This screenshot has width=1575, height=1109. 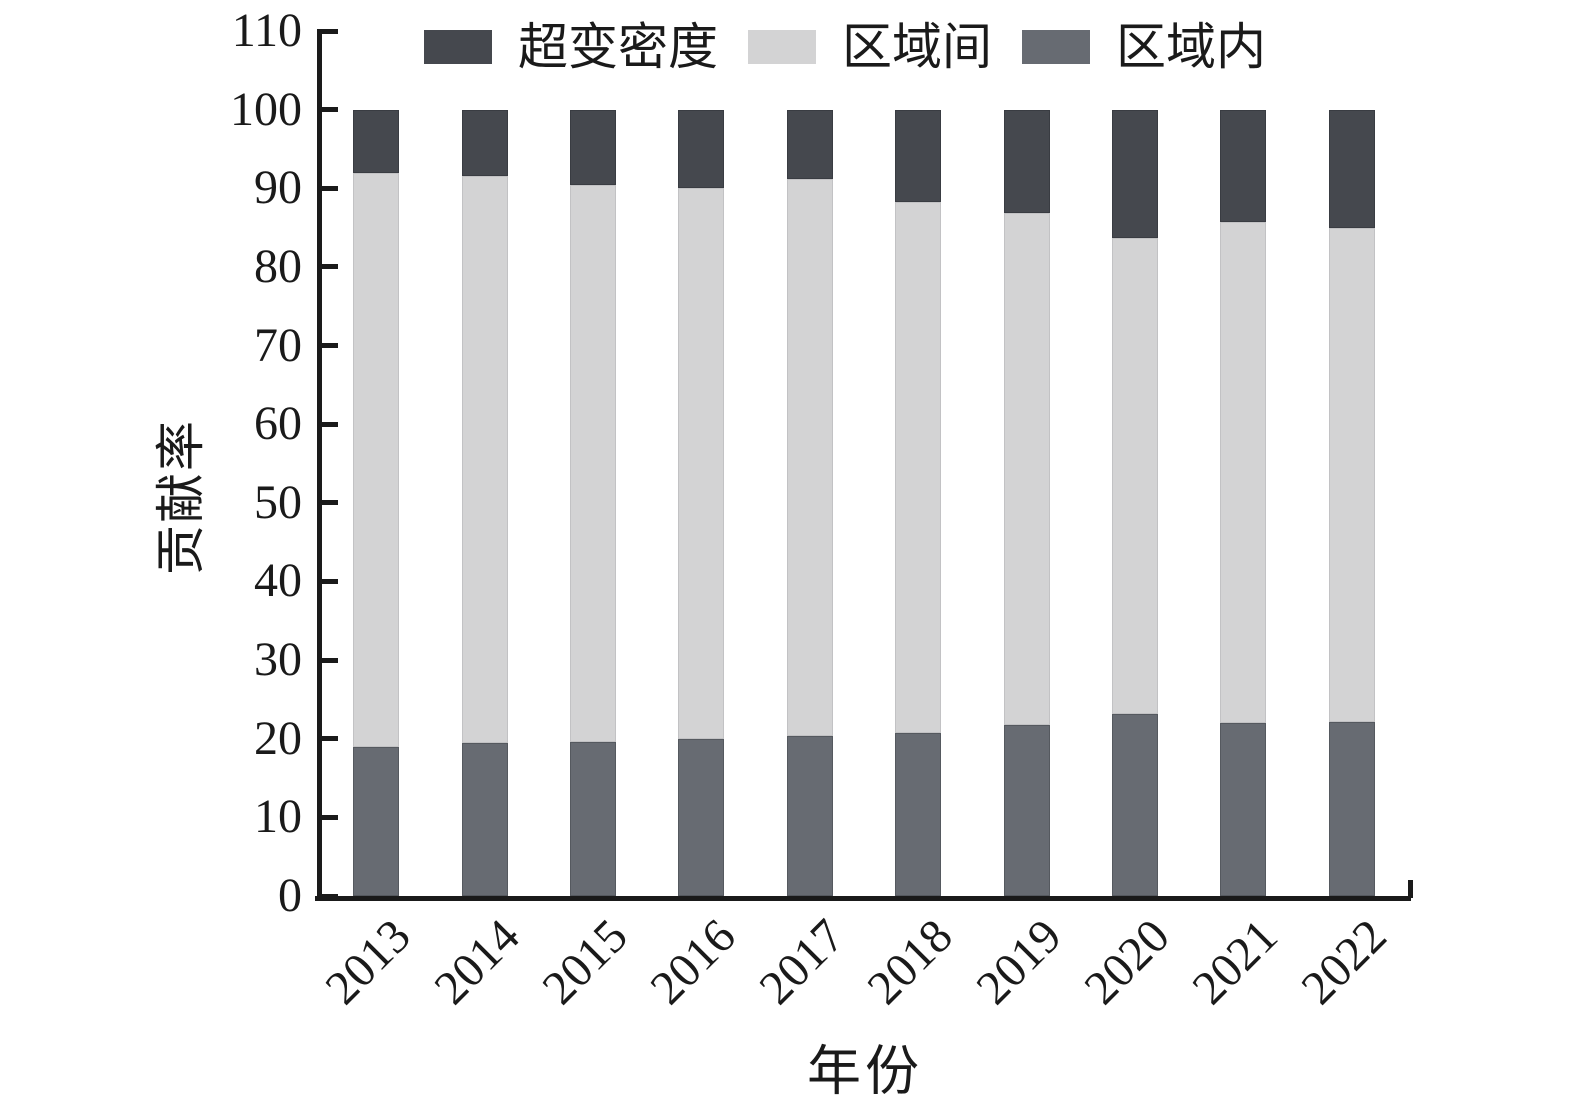 I want to click on bar-2018, so click(x=918, y=463).